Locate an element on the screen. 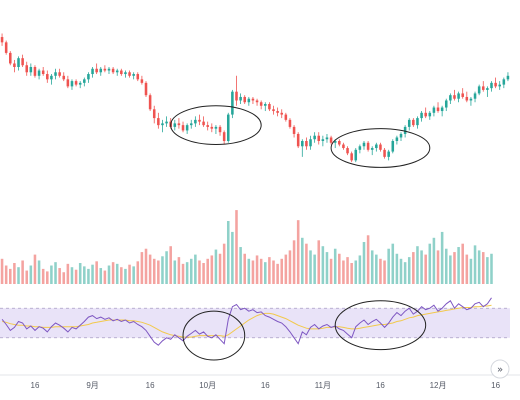 The image size is (520, 400). scroll-to-latest-button: » is located at coordinates (500, 369).